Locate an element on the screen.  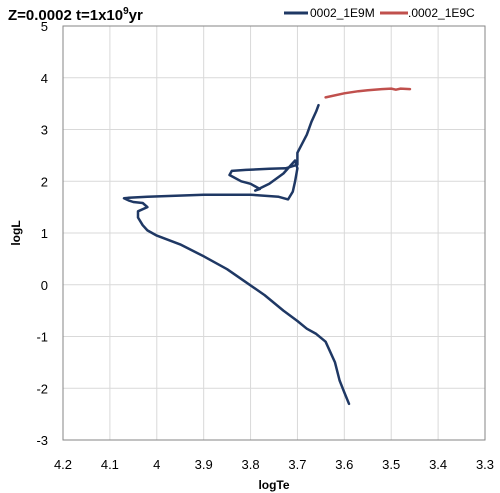
chart-title-exponent: 9 is located at coordinates (126, 11).